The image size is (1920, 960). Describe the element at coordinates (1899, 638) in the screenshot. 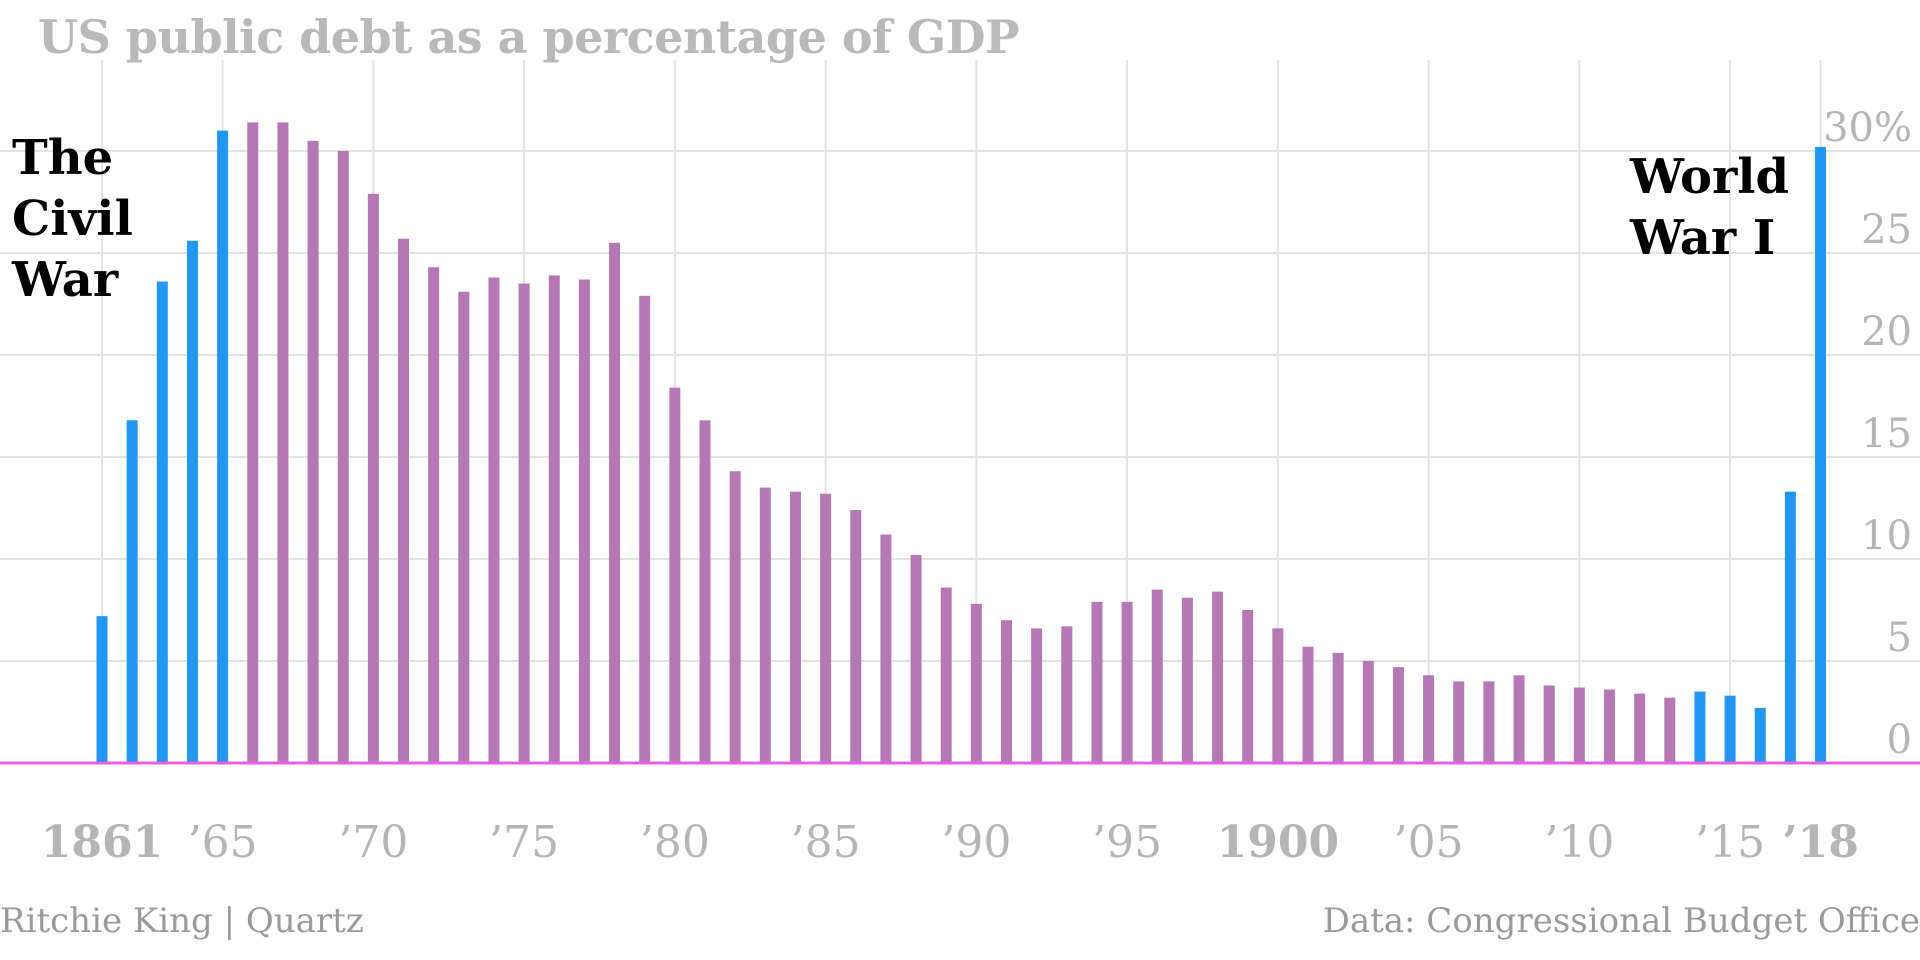

I see `y-tick-label: 5` at that location.